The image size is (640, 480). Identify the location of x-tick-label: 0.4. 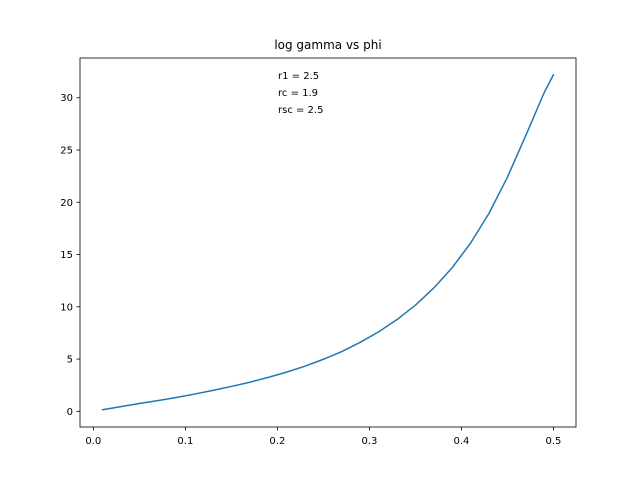
(461, 441).